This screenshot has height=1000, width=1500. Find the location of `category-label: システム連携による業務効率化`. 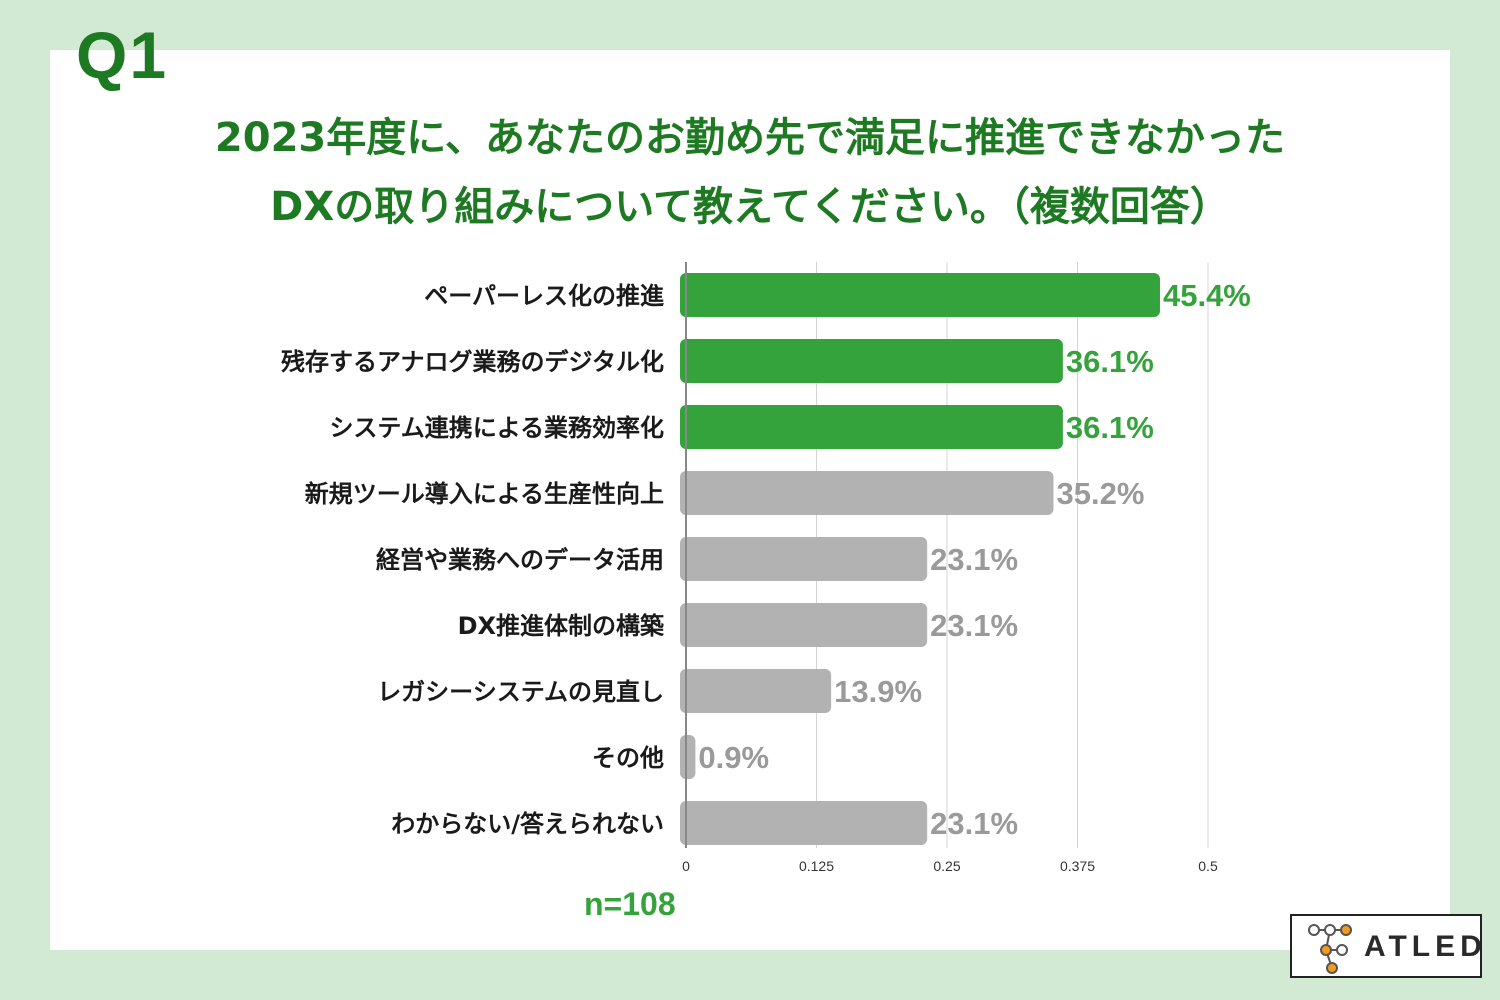

category-label: システム連携による業務効率化 is located at coordinates (496, 428).